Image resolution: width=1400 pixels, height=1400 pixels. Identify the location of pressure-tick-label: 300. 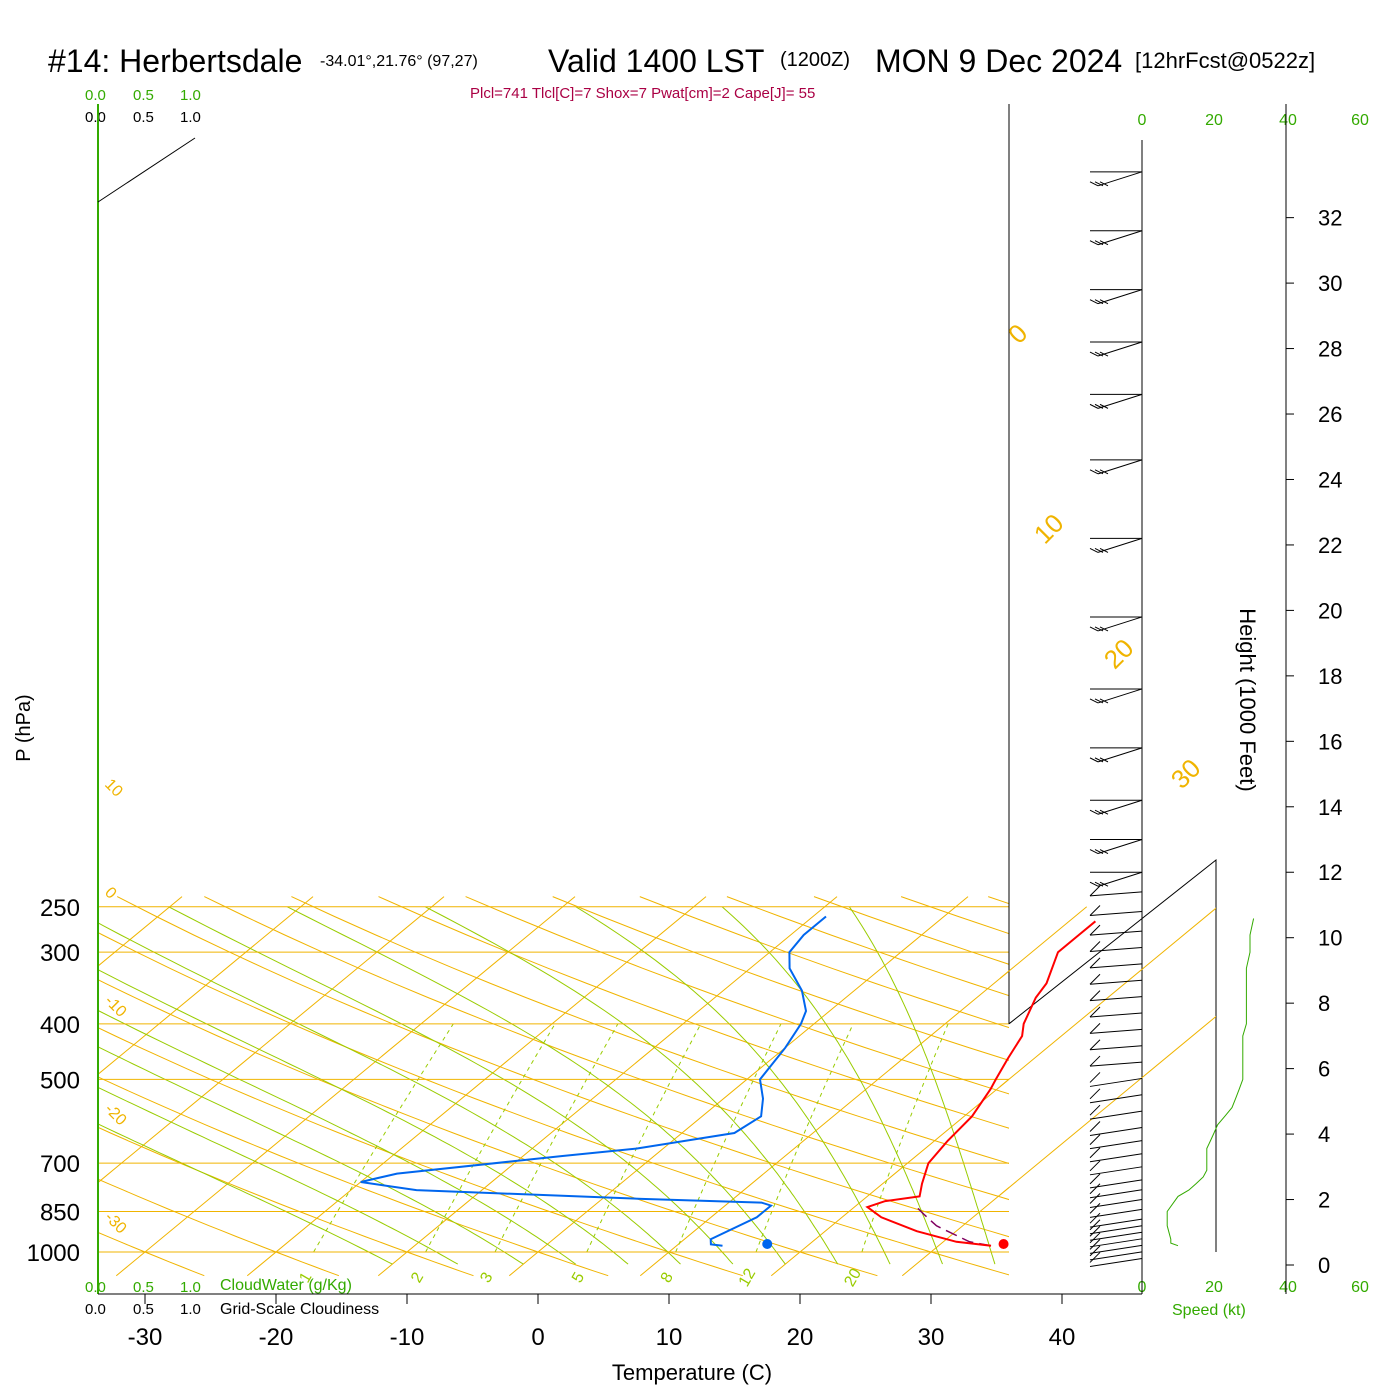
(60, 953).